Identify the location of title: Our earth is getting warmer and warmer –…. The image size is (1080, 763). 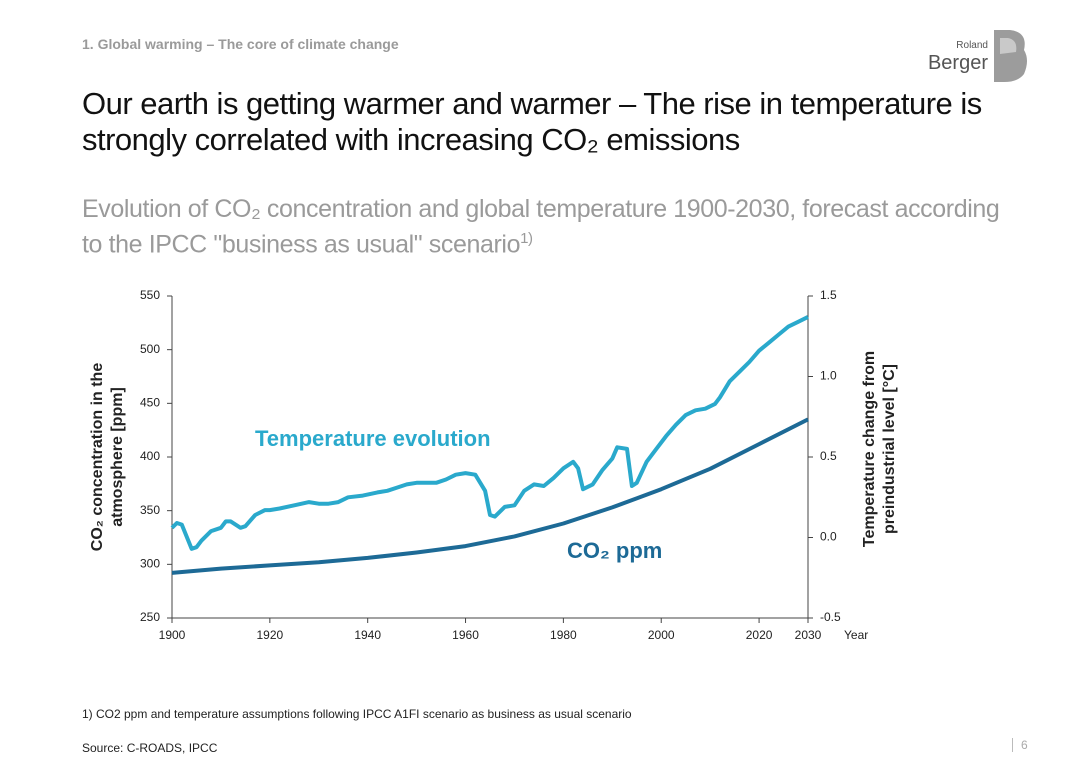
(532, 121).